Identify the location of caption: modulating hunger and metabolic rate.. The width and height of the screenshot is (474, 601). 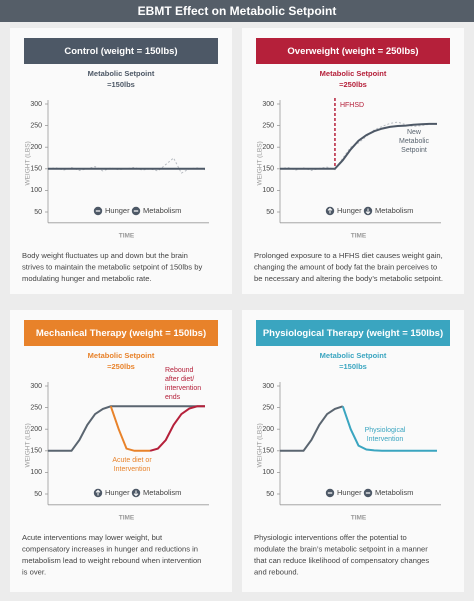
(87, 278).